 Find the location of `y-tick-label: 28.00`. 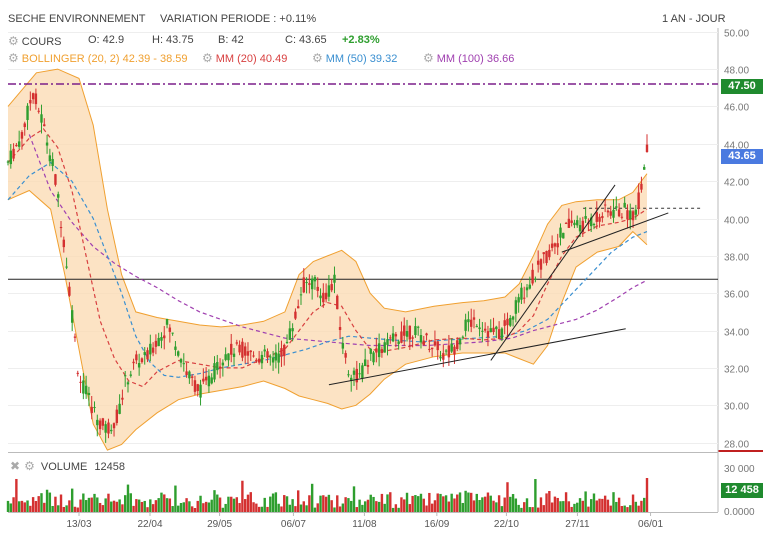

y-tick-label: 28.00 is located at coordinates (736, 445).